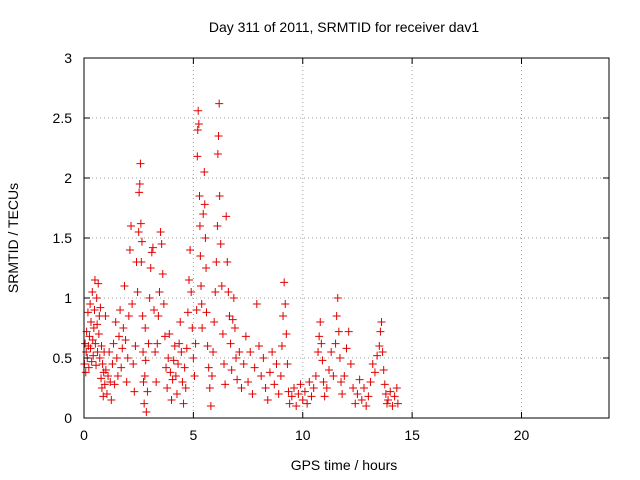  What do you see at coordinates (522, 435) in the screenshot?
I see `x-tick-label: 20` at bounding box center [522, 435].